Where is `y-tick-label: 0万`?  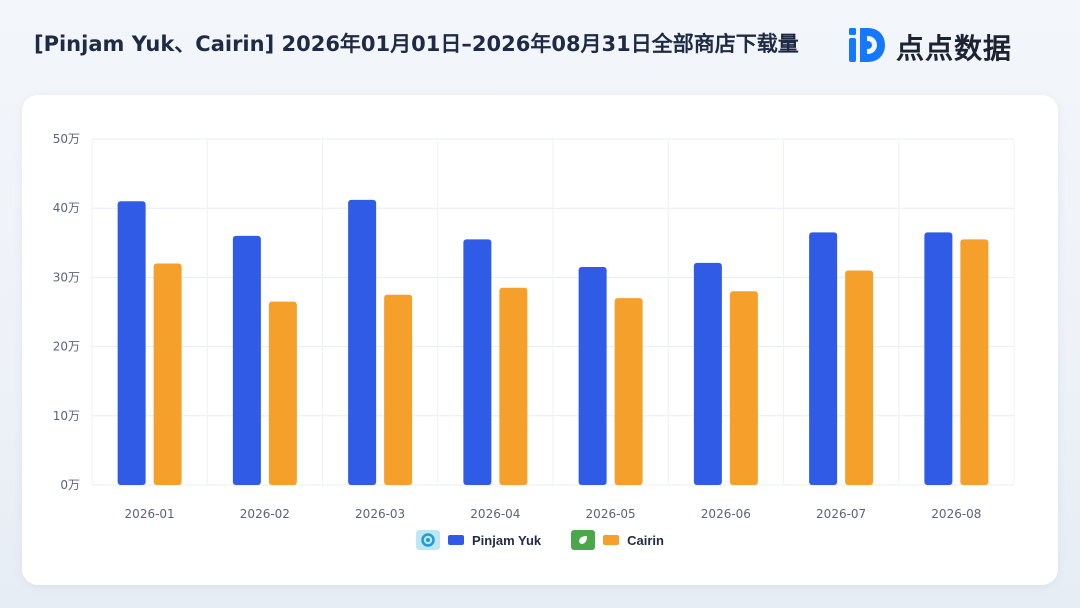
y-tick-label: 0万 is located at coordinates (70, 485).